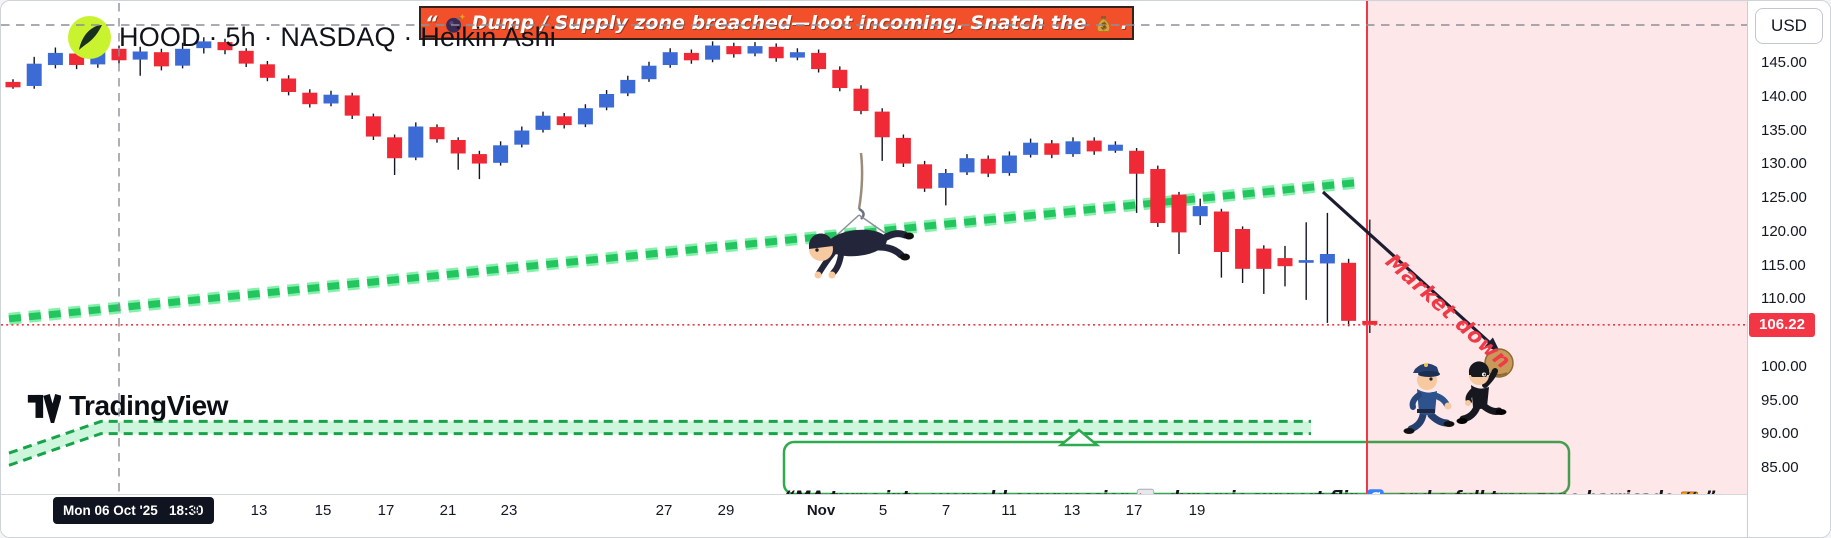  I want to click on tradingview-logo-text: TradingView, so click(148, 405).